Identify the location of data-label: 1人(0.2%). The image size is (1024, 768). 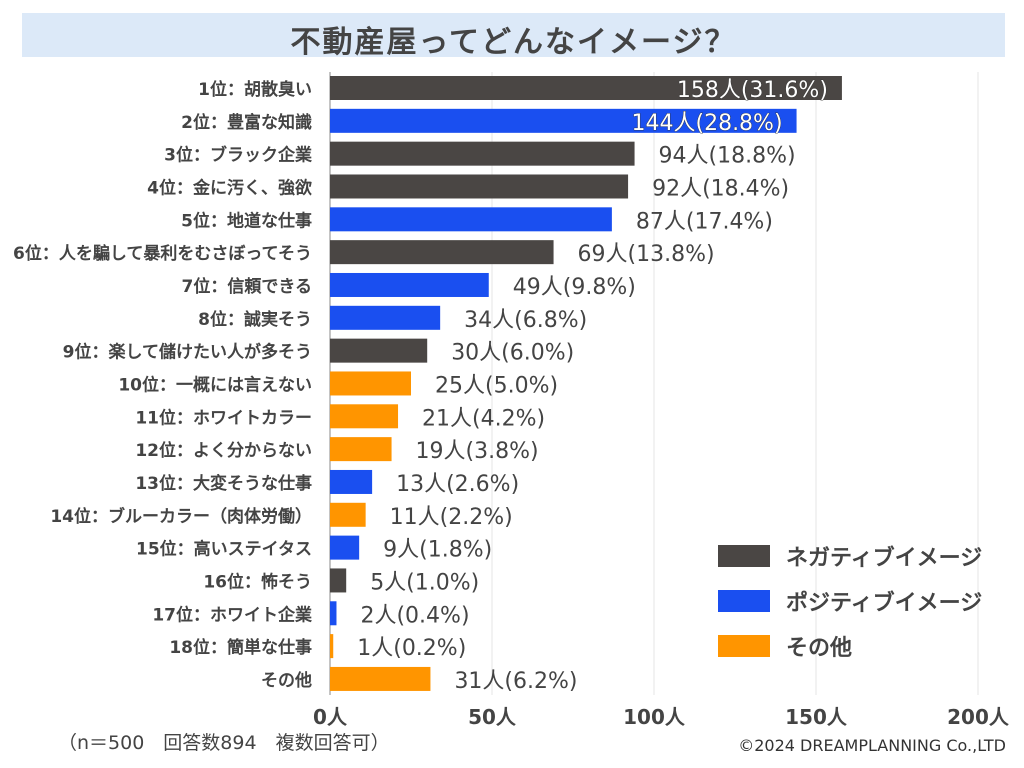
(411, 648).